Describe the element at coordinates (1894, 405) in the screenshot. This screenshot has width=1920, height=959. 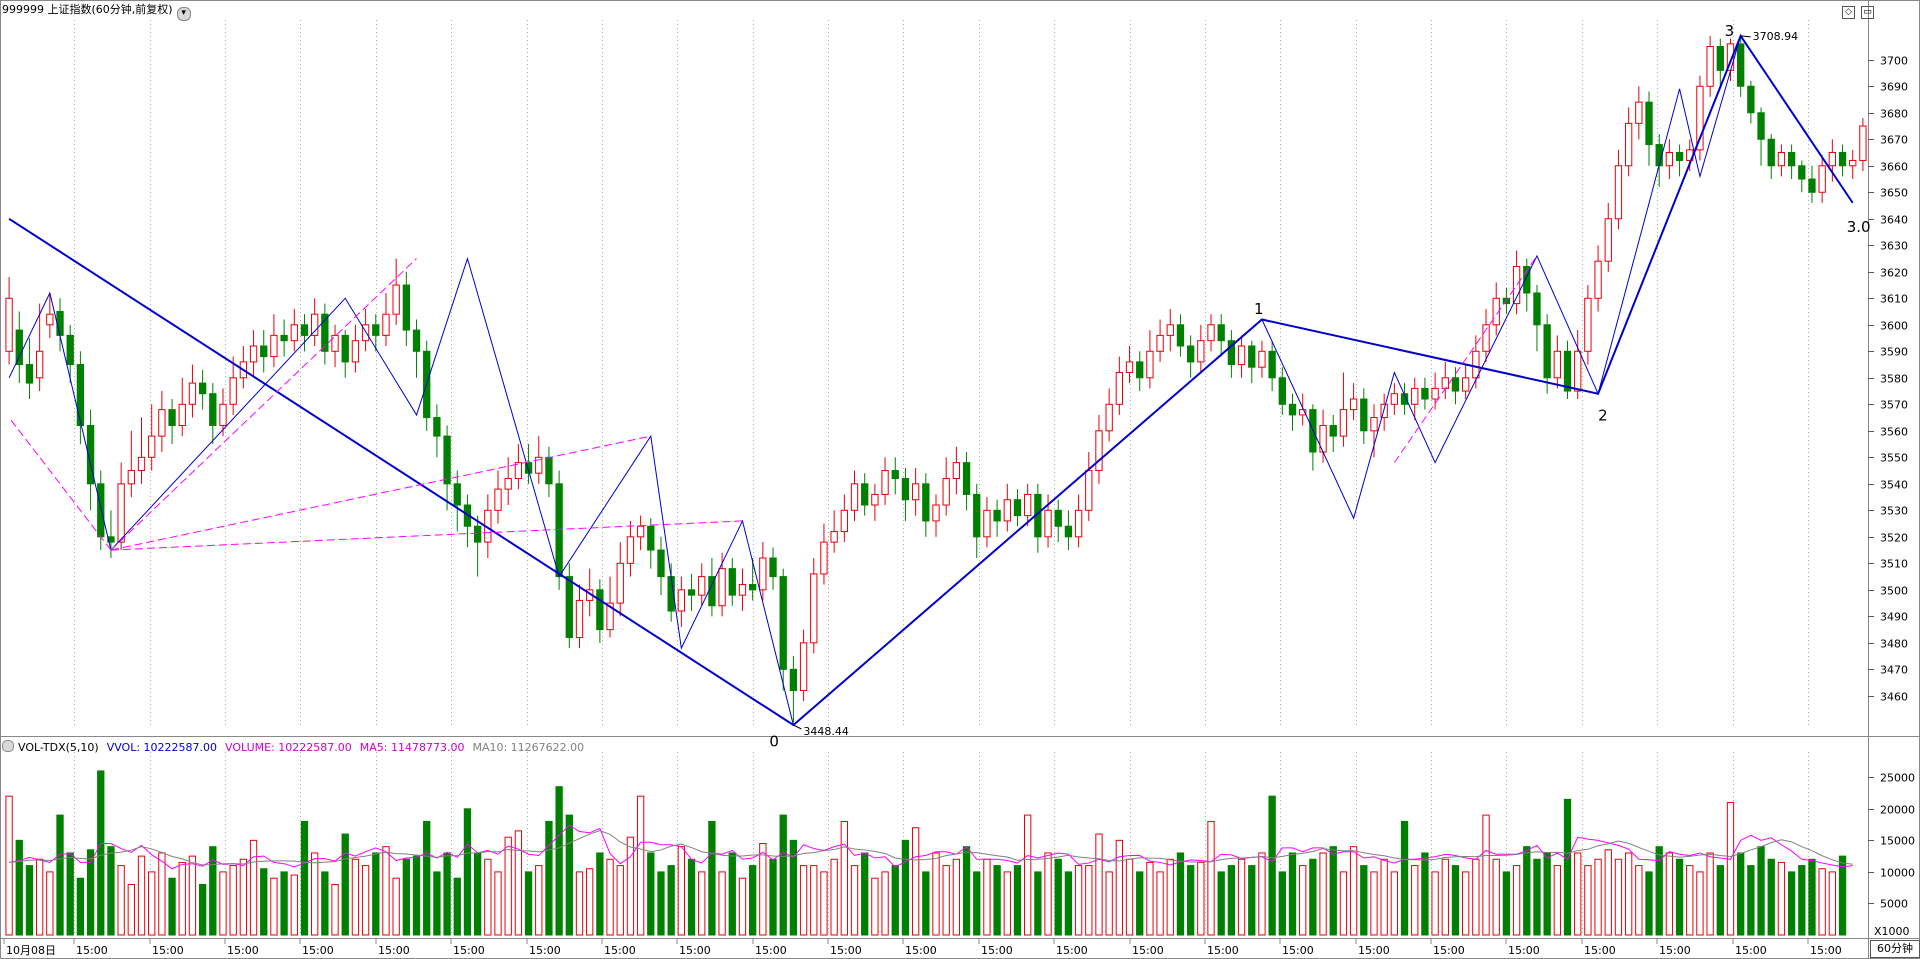
I see `price-tick-label: 3570` at that location.